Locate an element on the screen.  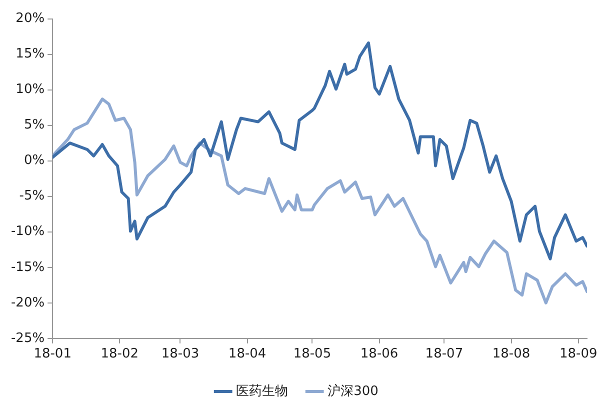
x-tick-label: 18-01 is located at coordinates (53, 354).